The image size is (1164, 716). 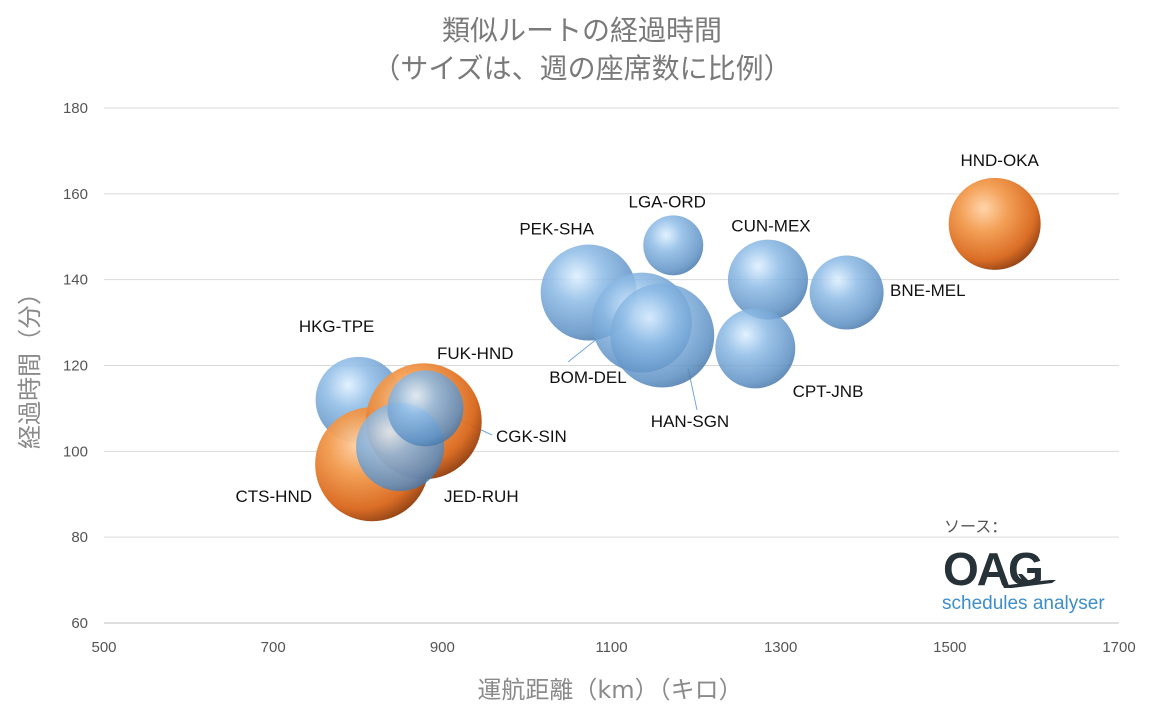 What do you see at coordinates (755, 348) in the screenshot?
I see `bubble-cpt-jnb` at bounding box center [755, 348].